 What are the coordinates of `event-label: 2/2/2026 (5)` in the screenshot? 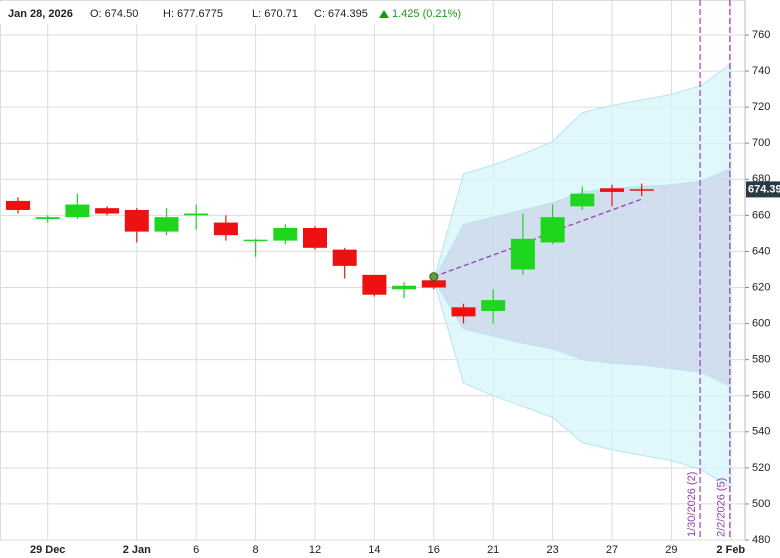 It's located at (722, 507).